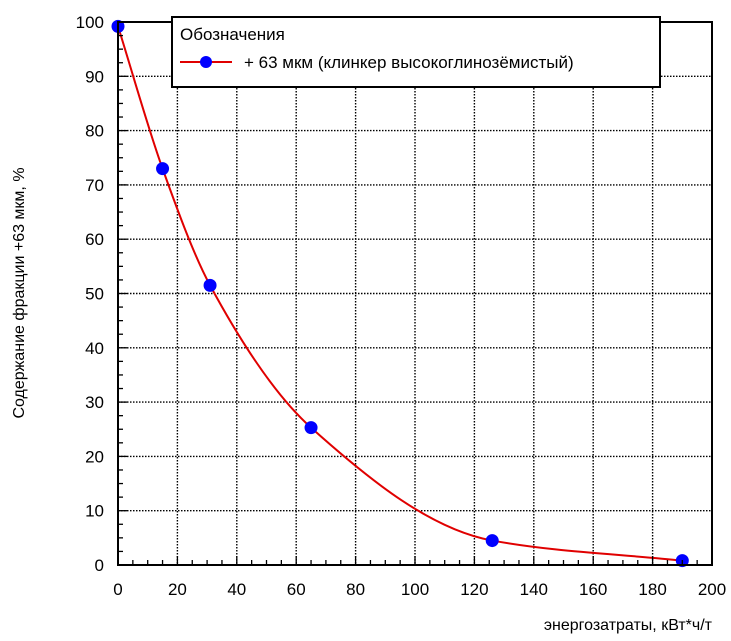 Image resolution: width=731 pixels, height=641 pixels. What do you see at coordinates (236, 589) in the screenshot?
I see `x-tick-label: 40` at bounding box center [236, 589].